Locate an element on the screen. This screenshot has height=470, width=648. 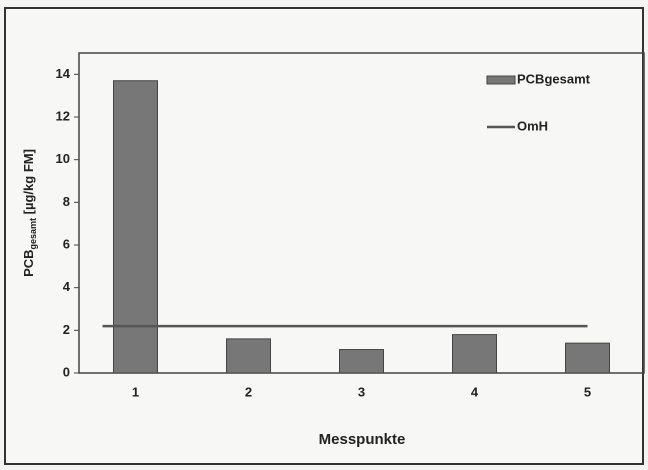
y-tick-label: 2 is located at coordinates (66, 329).